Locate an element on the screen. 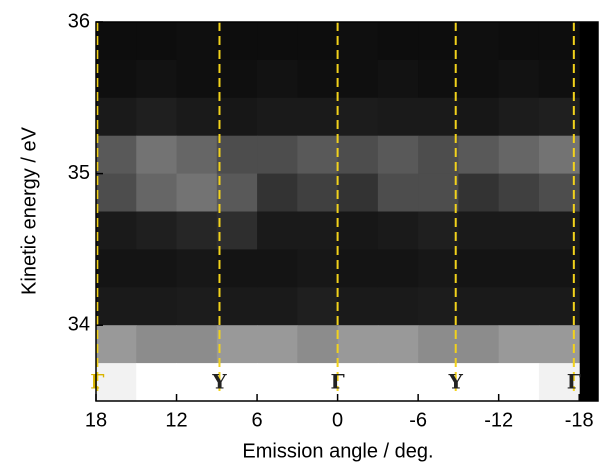  x-axis-label: Emission angle / deg. is located at coordinates (337, 451).